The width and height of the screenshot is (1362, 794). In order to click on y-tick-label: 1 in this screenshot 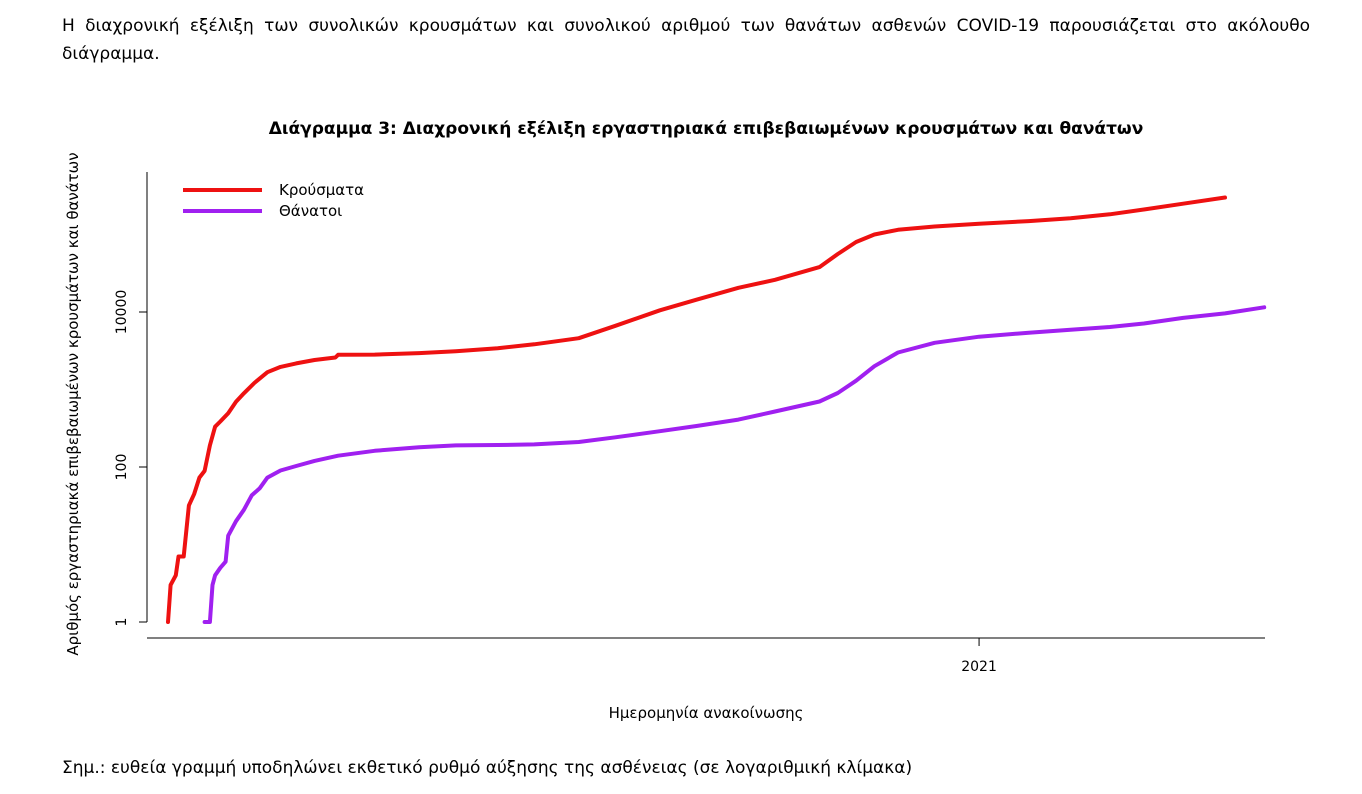, I will do `click(122, 622)`.